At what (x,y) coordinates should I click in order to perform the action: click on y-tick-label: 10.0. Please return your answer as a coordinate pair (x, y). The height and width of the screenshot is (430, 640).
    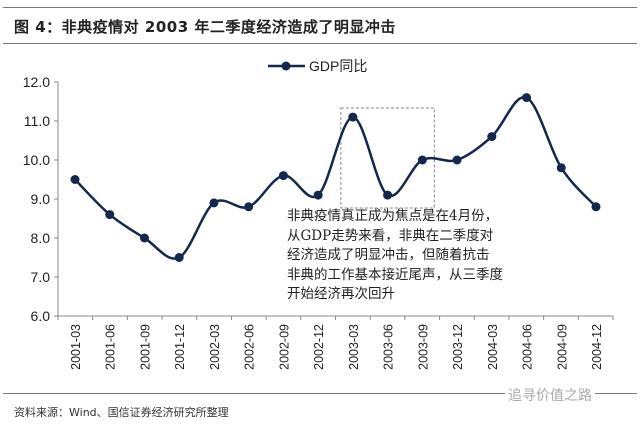
    Looking at the image, I should click on (36, 160).